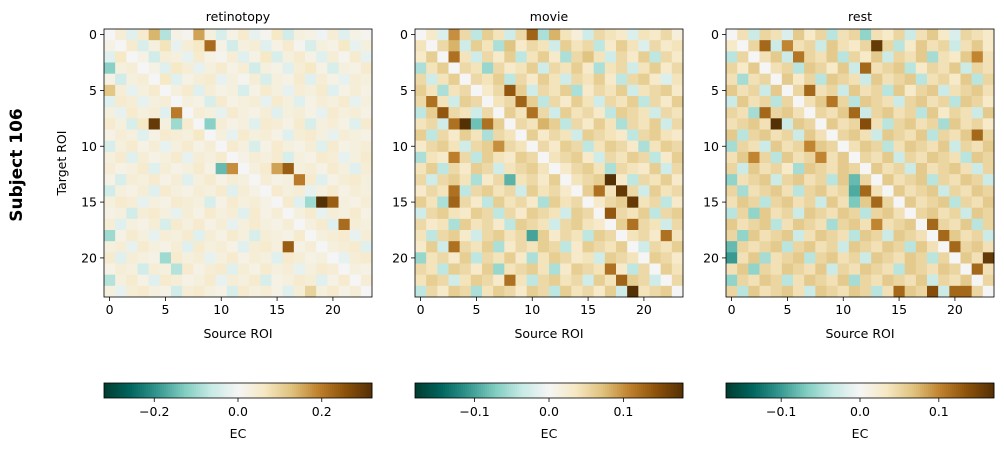 The image size is (1004, 450). I want to click on x-tick-label: 0, so click(732, 309).